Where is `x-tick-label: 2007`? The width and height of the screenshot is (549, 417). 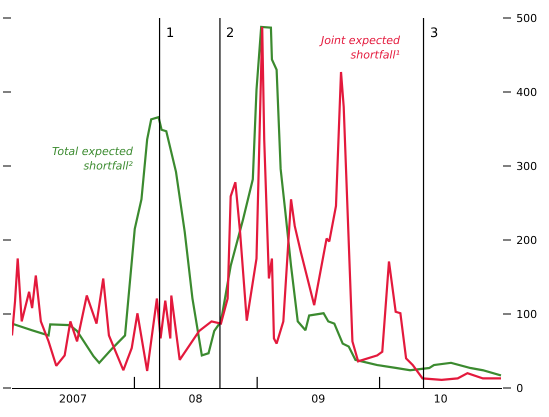
x-tick-label: 2007 is located at coordinates (73, 399).